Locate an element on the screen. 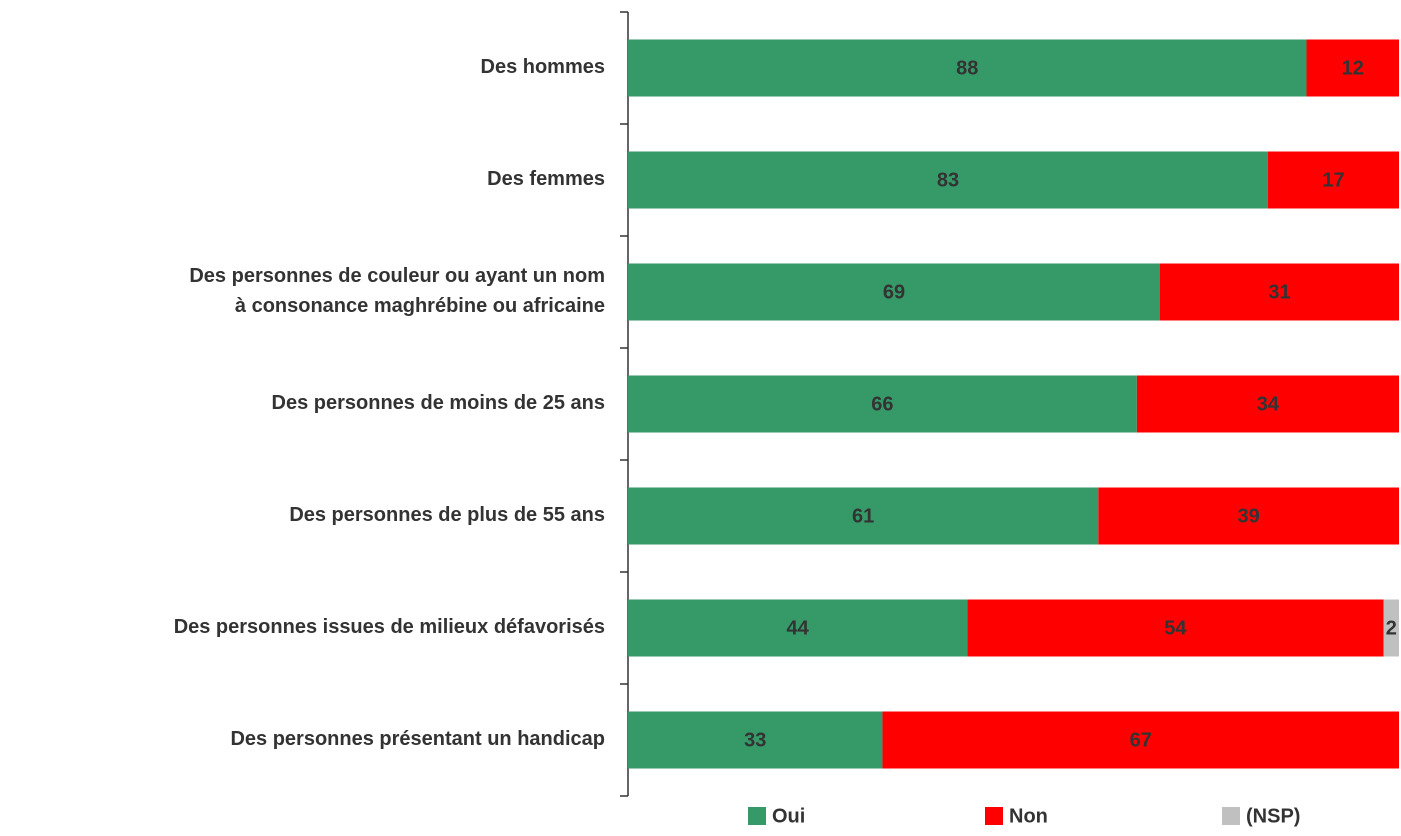 The image size is (1401, 836). category-label: Des hommes is located at coordinates (543, 67).